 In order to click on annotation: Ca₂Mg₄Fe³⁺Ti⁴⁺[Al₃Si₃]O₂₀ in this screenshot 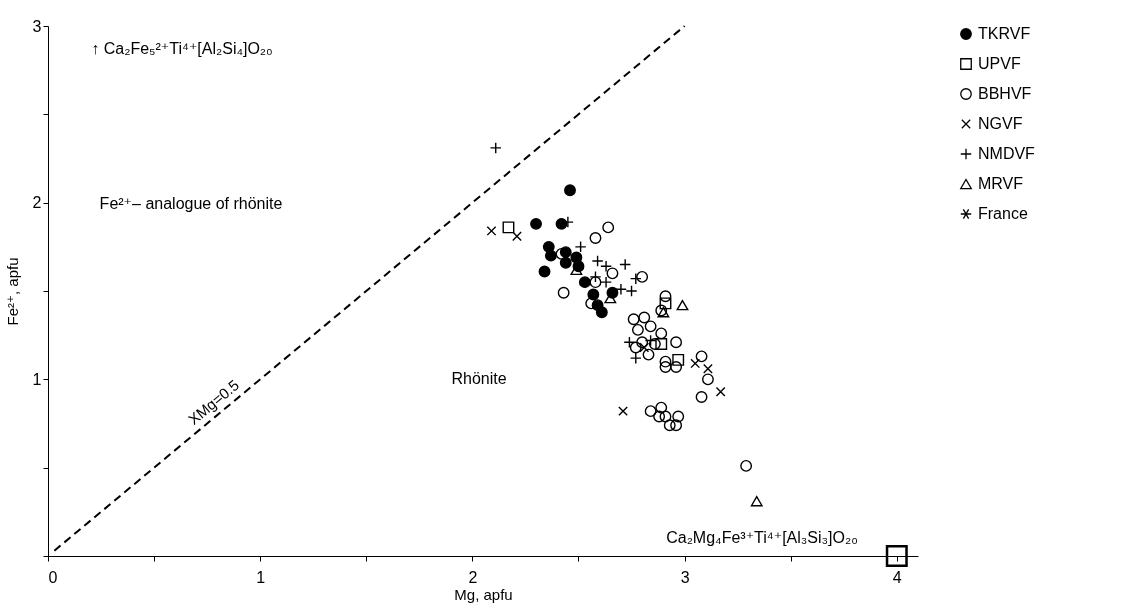, I will do `click(762, 537)`.